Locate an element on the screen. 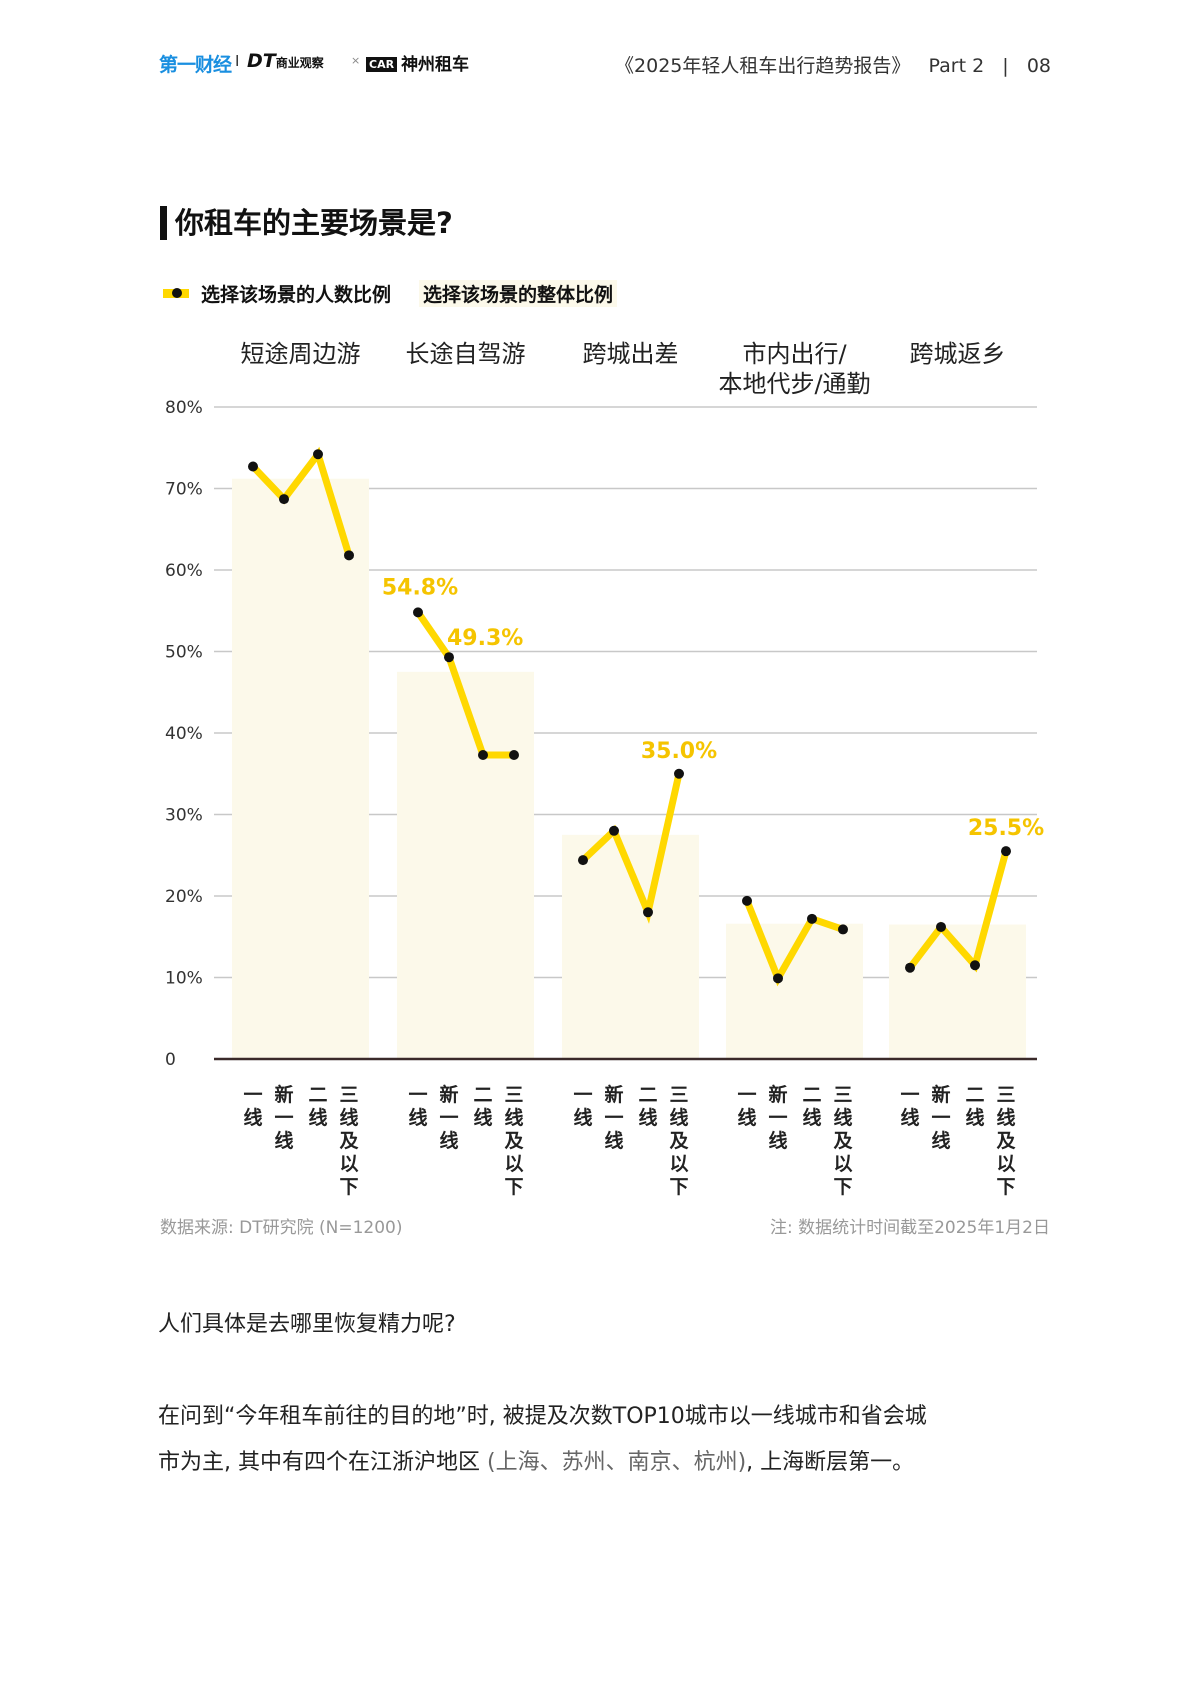 This screenshot has height=1687, width=1200. para-text: 市为主, 其中有四个在江浙沪地区 is located at coordinates (322, 1462).